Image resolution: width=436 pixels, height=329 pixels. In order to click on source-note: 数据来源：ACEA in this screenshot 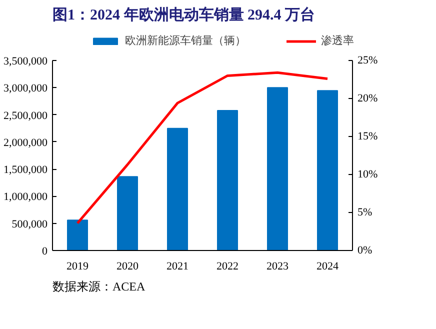, I will do `click(99, 287)`.